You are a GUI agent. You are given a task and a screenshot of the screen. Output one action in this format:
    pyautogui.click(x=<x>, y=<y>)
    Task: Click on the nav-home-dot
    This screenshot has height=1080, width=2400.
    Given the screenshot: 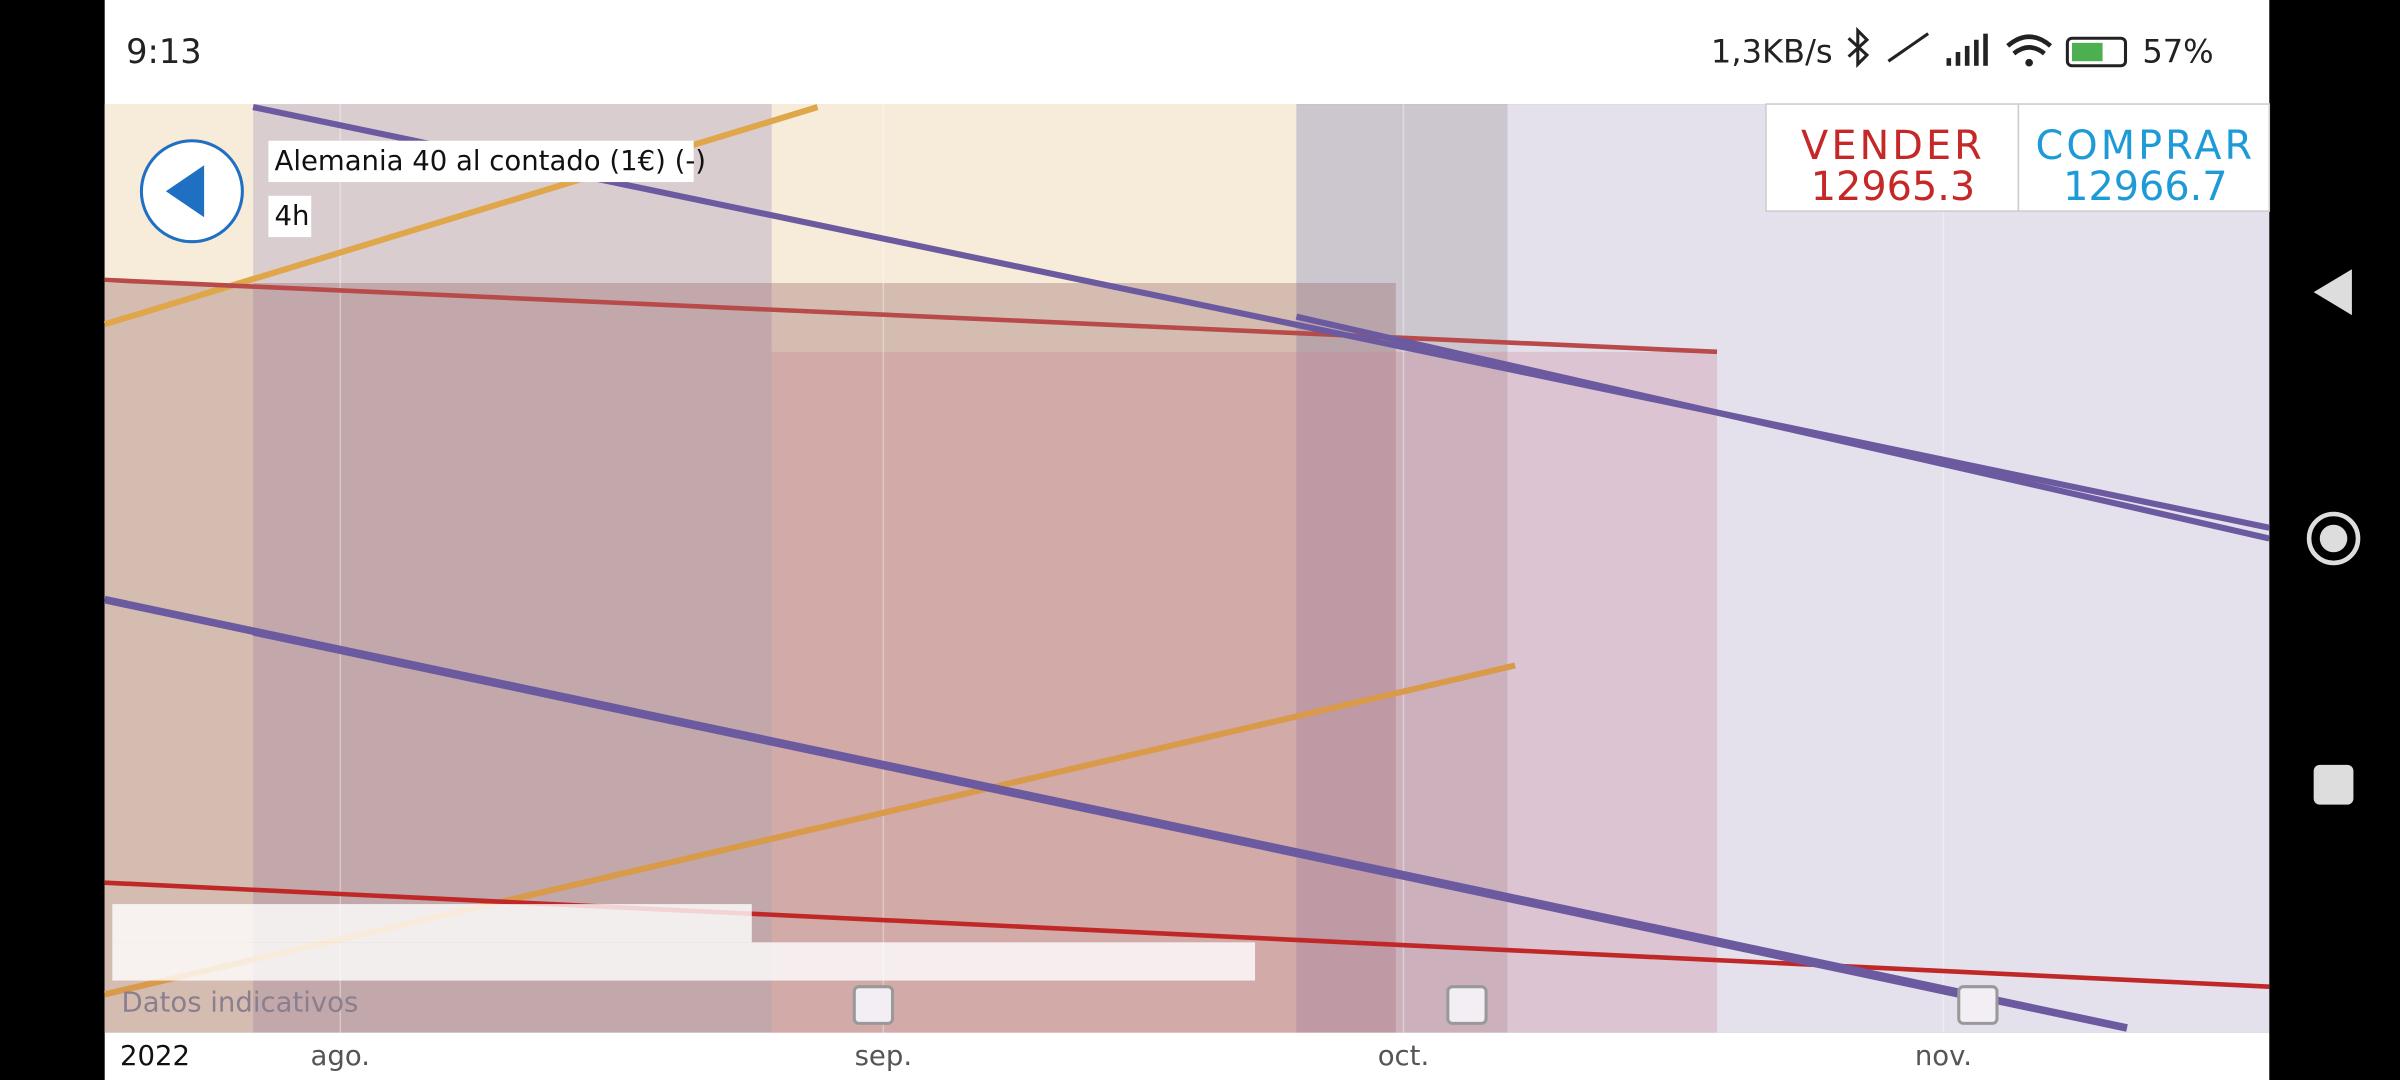 What is the action you would take?
    pyautogui.click(x=2333, y=538)
    